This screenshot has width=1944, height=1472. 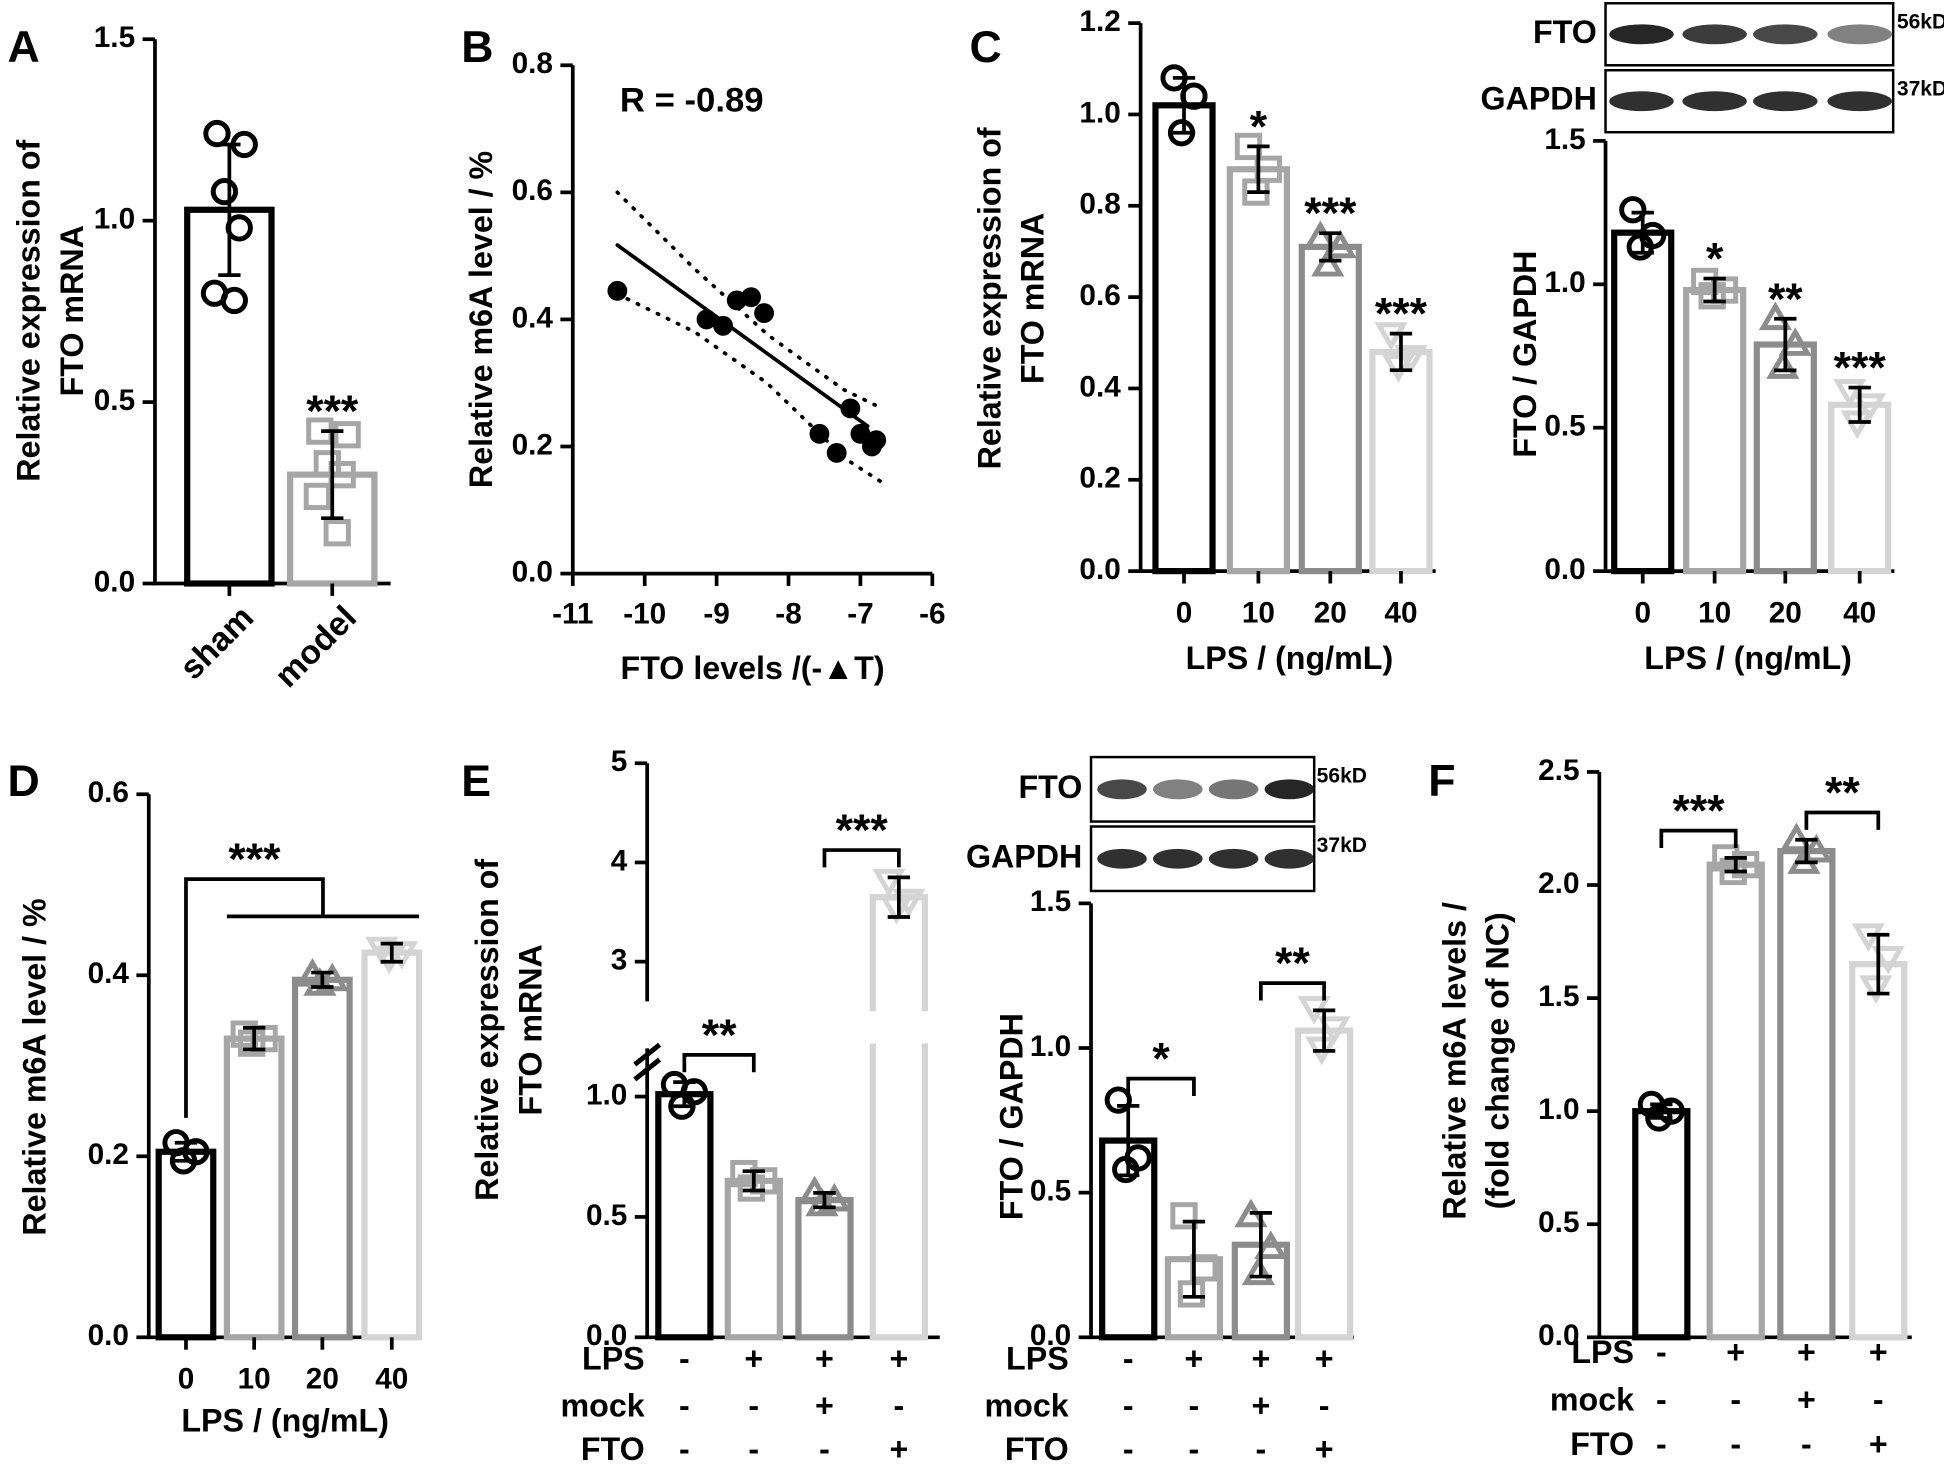 I want to click on bracket, so click(x=1842, y=820).